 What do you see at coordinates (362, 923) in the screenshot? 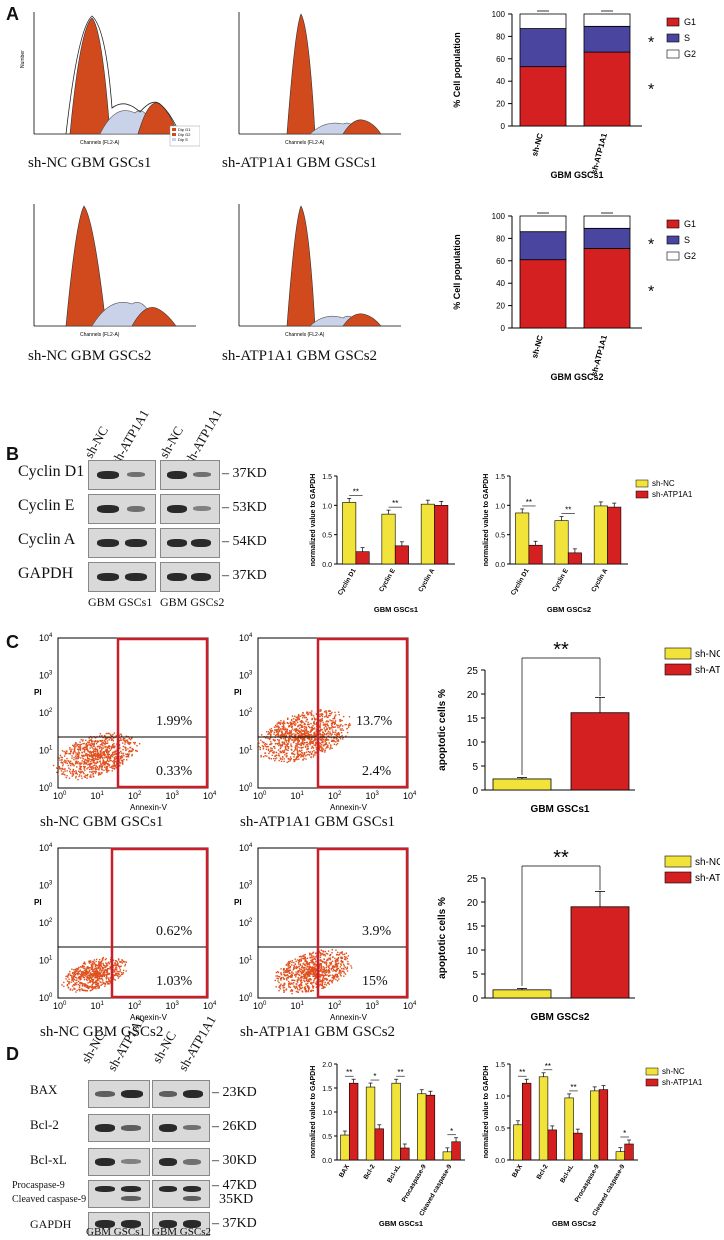
I see `apoptotic-gate` at bounding box center [362, 923].